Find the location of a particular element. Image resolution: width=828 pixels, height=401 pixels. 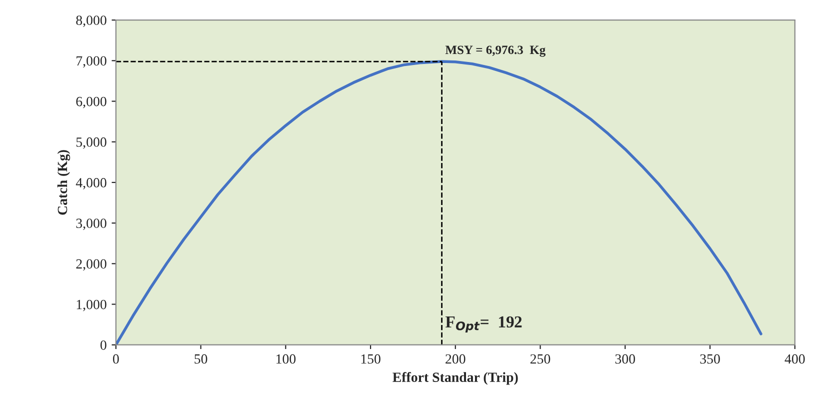

y-tick-label: 3,000 is located at coordinates (91, 224).